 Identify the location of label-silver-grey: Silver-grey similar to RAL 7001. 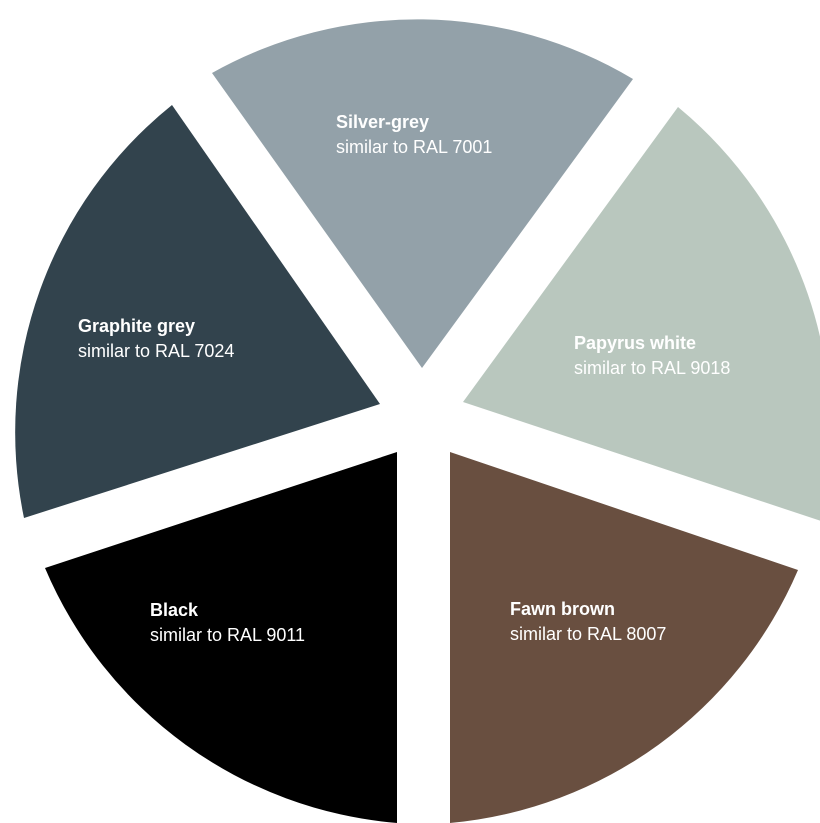
(414, 135).